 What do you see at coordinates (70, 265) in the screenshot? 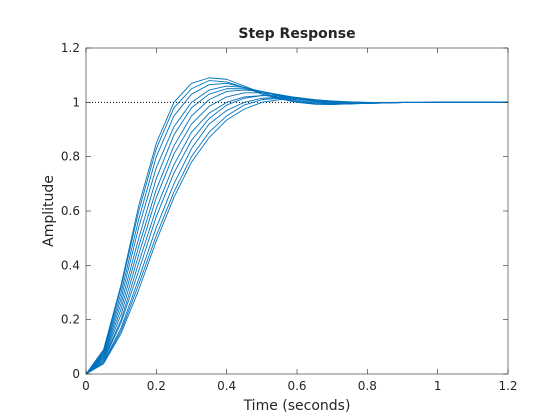
I see `y-tick-label: 0.4` at bounding box center [70, 265].